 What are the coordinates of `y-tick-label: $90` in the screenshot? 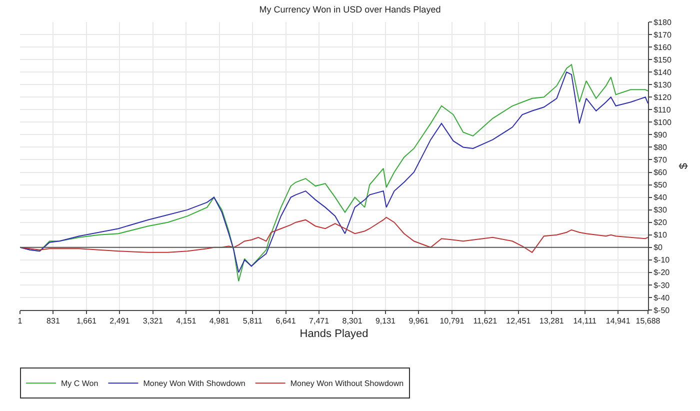 It's located at (661, 135).